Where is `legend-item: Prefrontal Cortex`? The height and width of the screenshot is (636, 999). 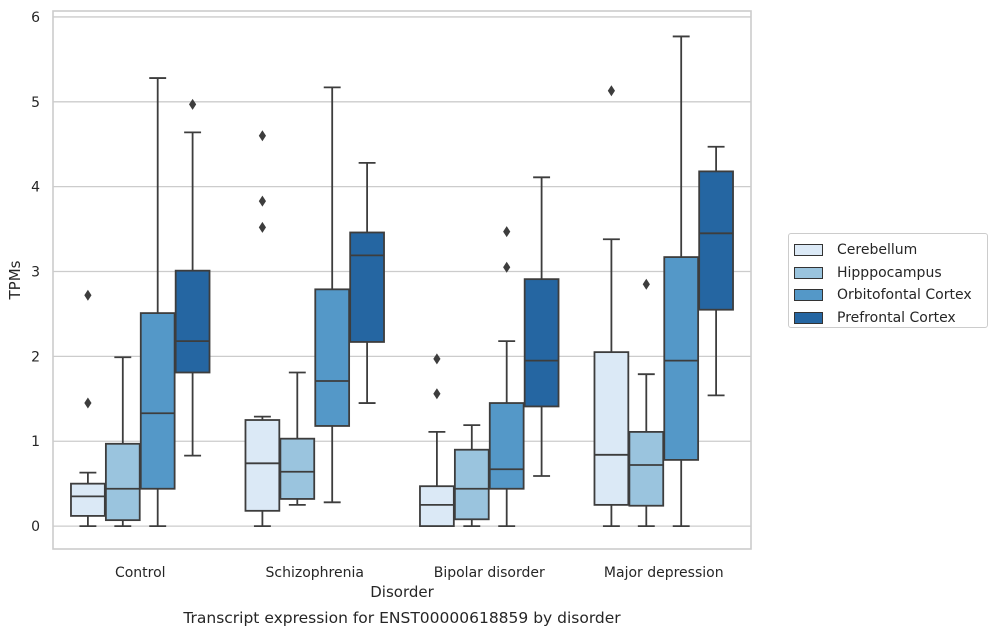
legend-item: Prefrontal Cortex is located at coordinates (890, 318).